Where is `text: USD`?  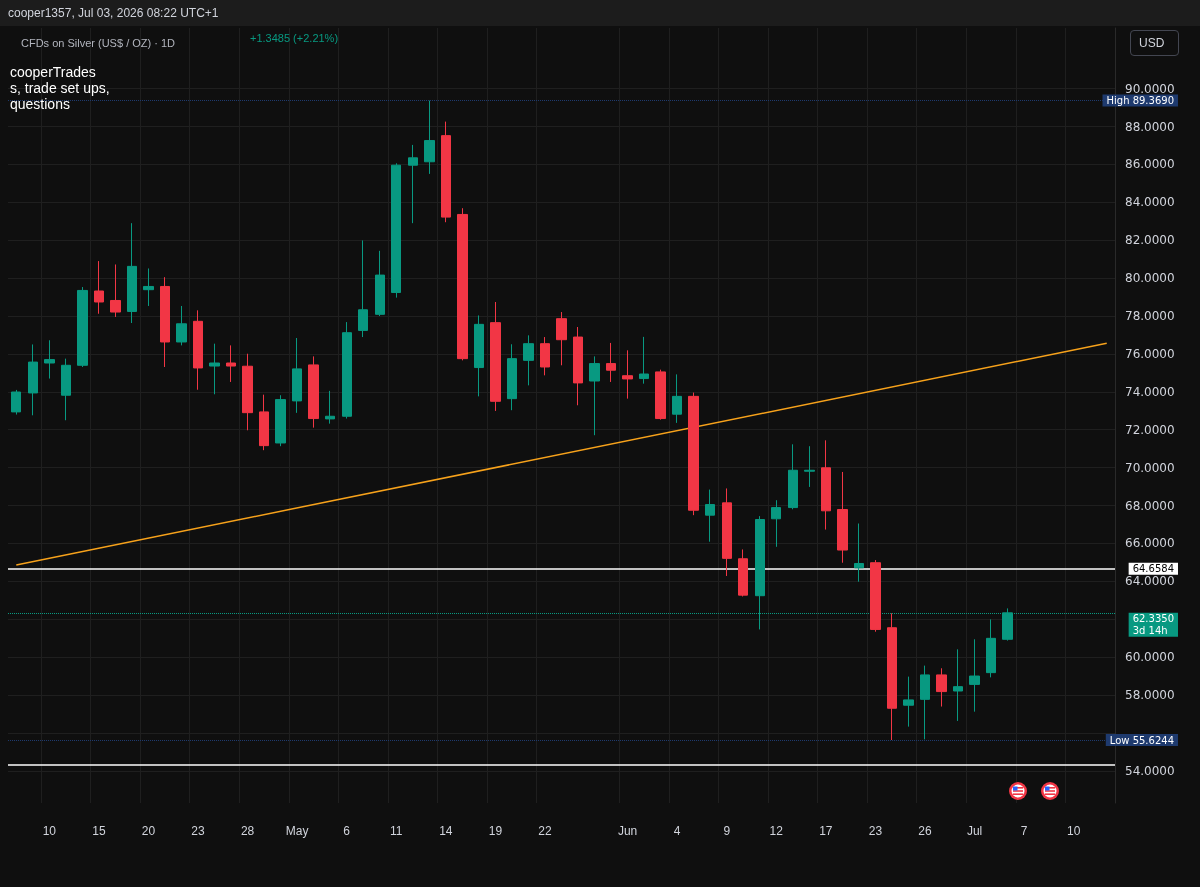
text: USD is located at coordinates (1155, 43).